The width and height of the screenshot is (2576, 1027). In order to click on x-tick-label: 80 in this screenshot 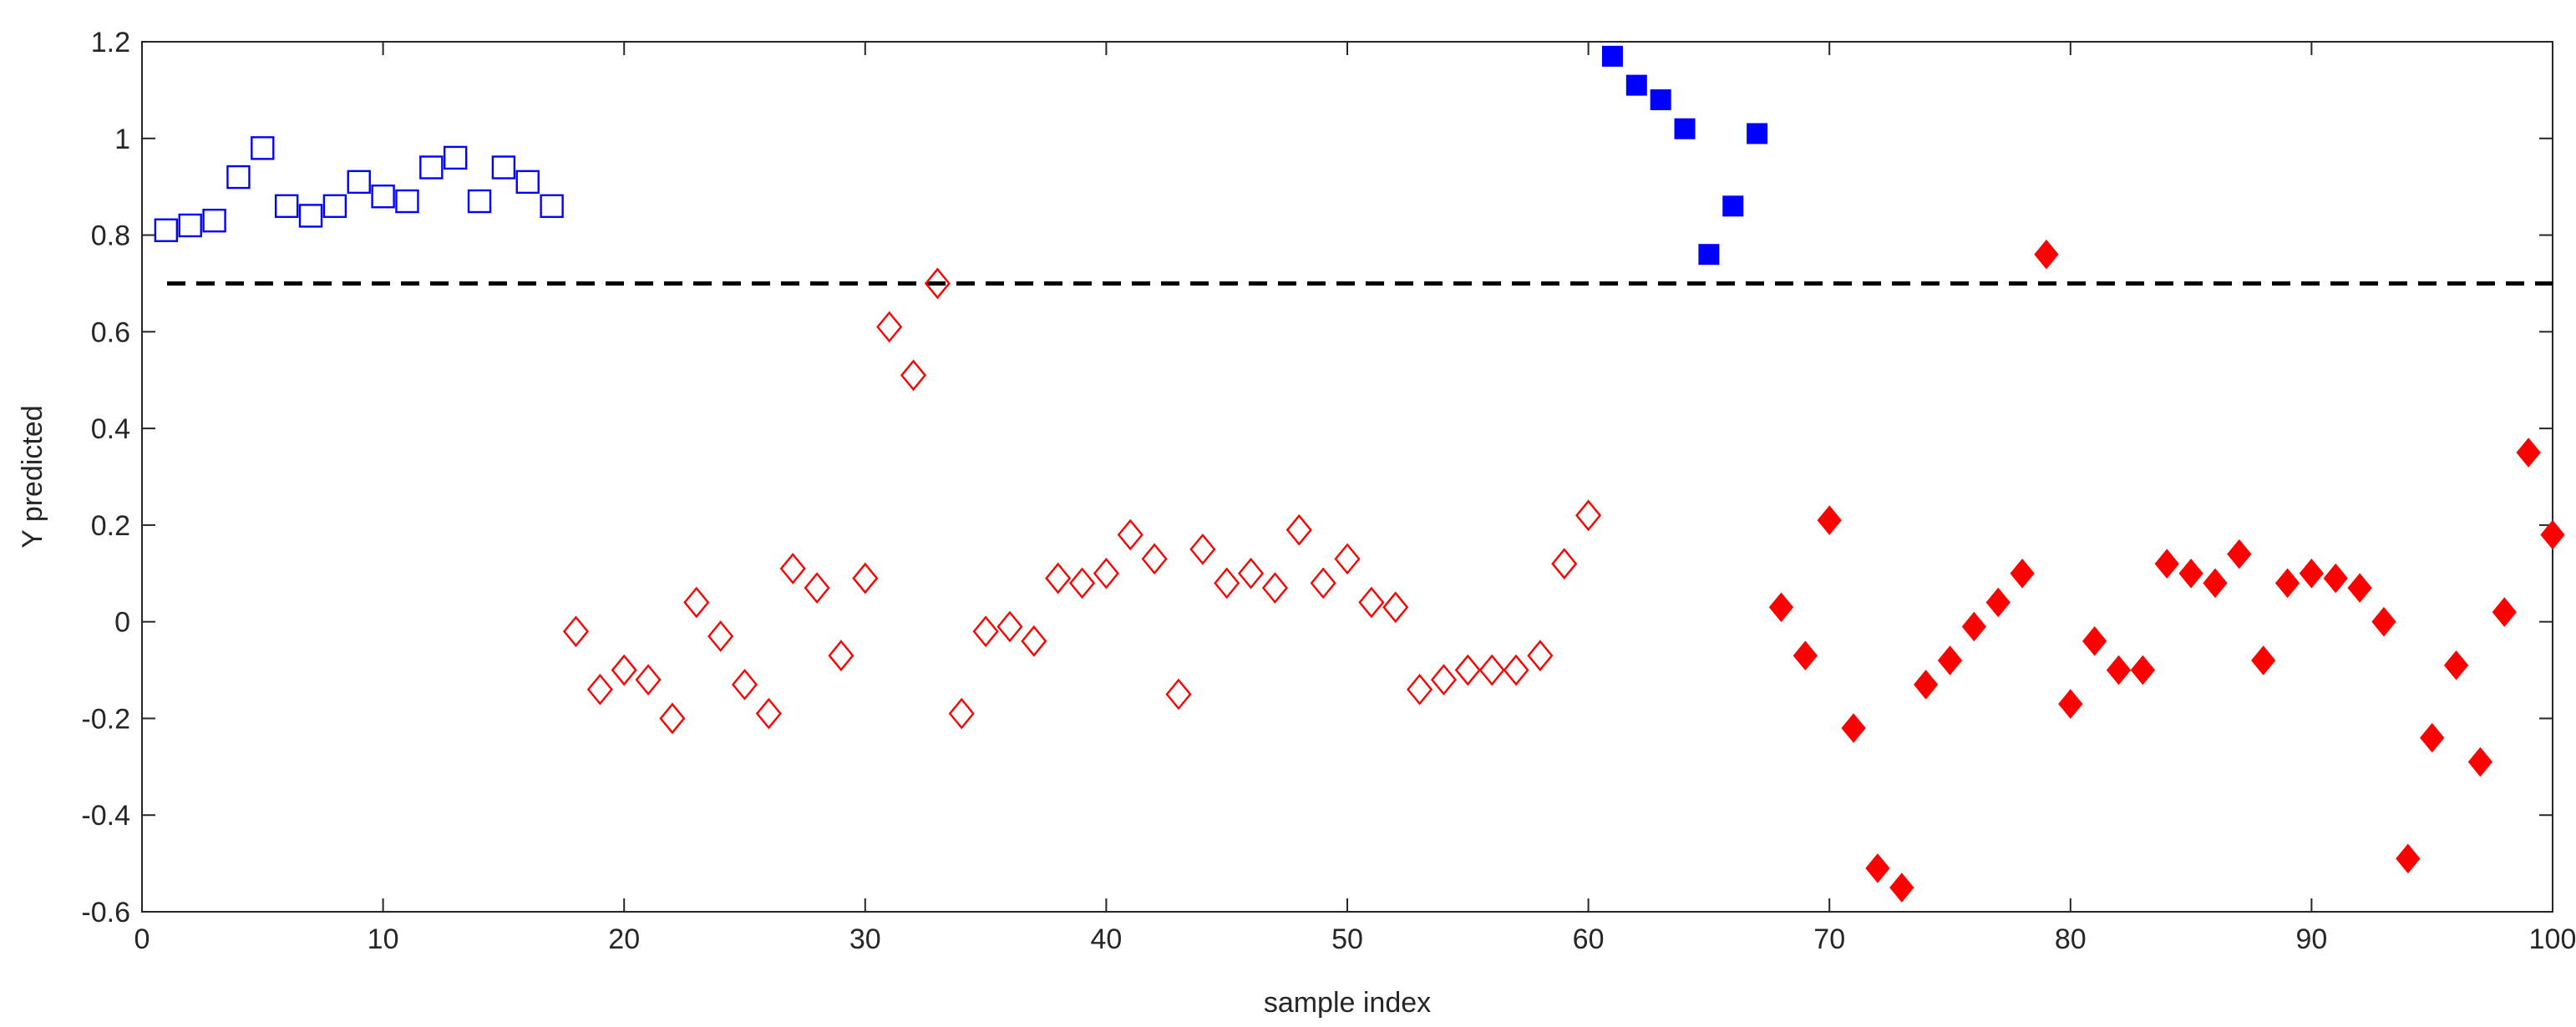, I will do `click(2071, 939)`.